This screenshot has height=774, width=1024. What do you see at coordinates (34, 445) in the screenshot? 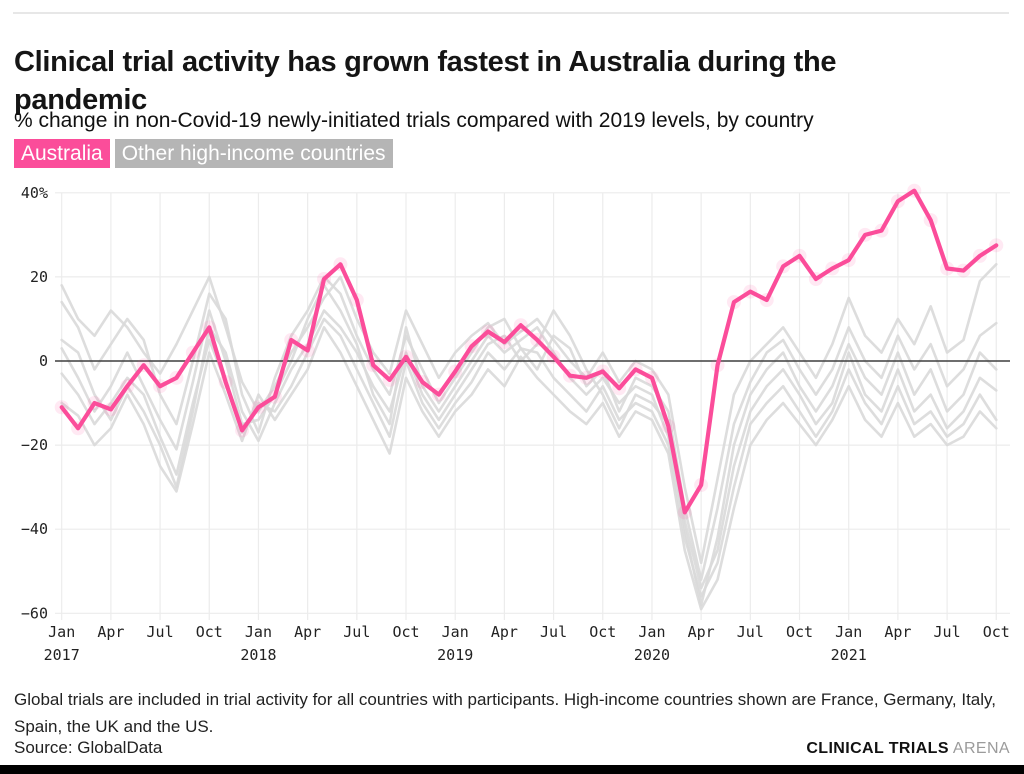
I see `svg-text: −20` at bounding box center [34, 445].